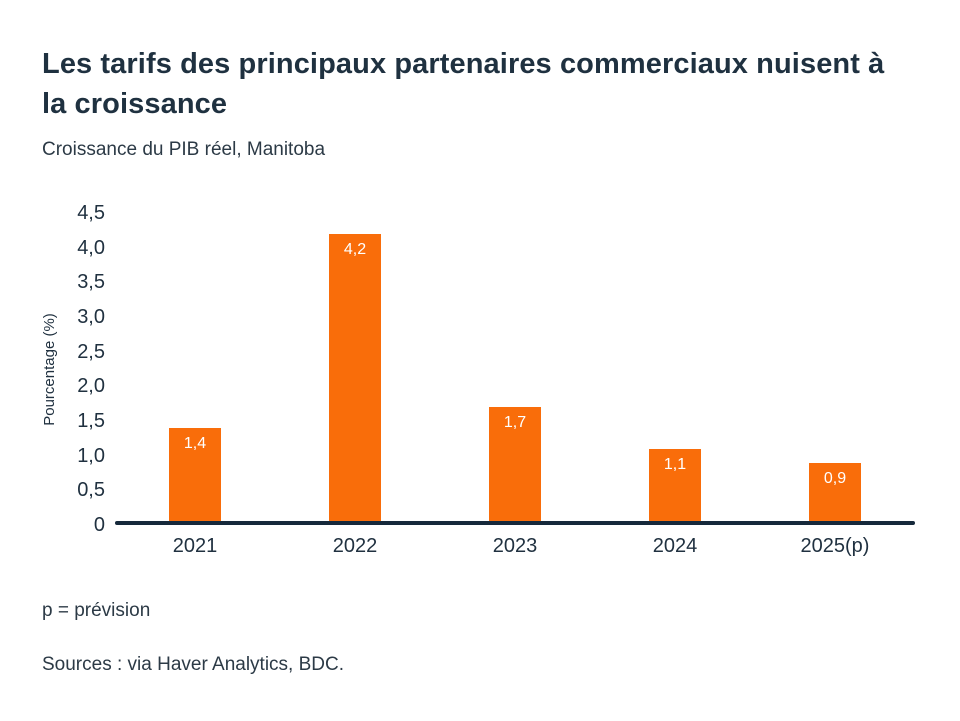  Describe the element at coordinates (96, 610) in the screenshot. I see `footnote: p = prévision` at that location.